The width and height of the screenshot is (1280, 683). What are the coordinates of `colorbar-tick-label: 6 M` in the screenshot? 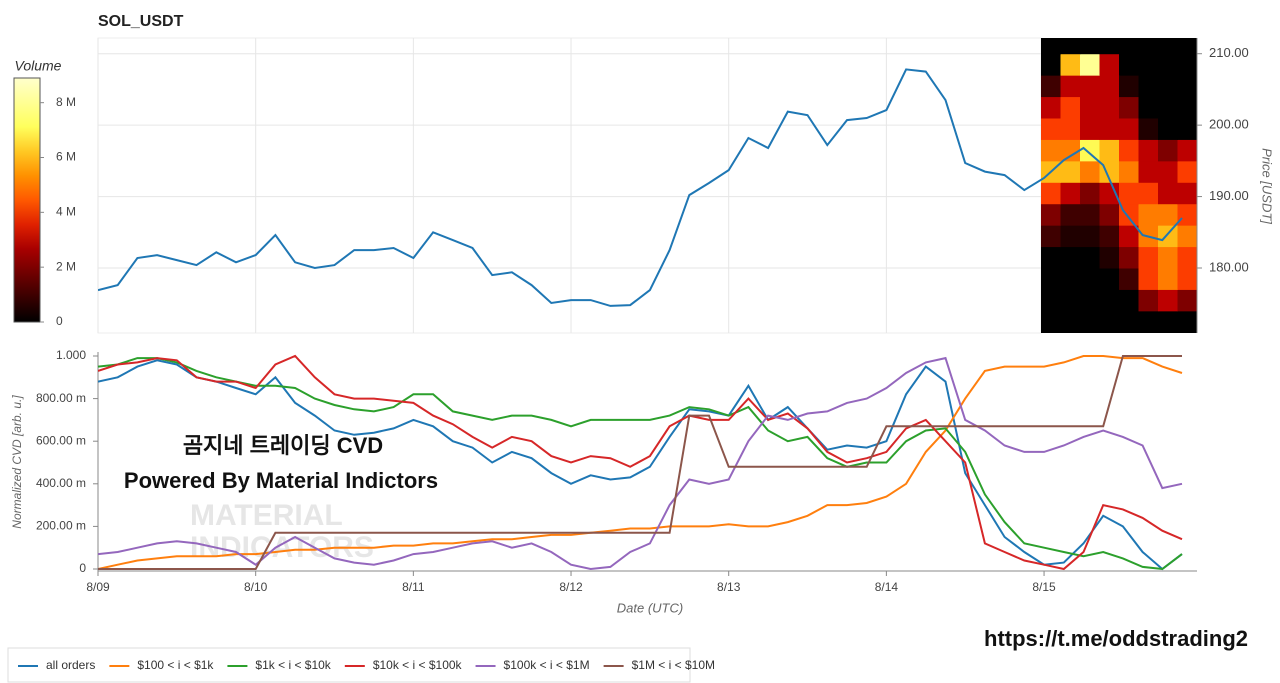 It's located at (66, 157).